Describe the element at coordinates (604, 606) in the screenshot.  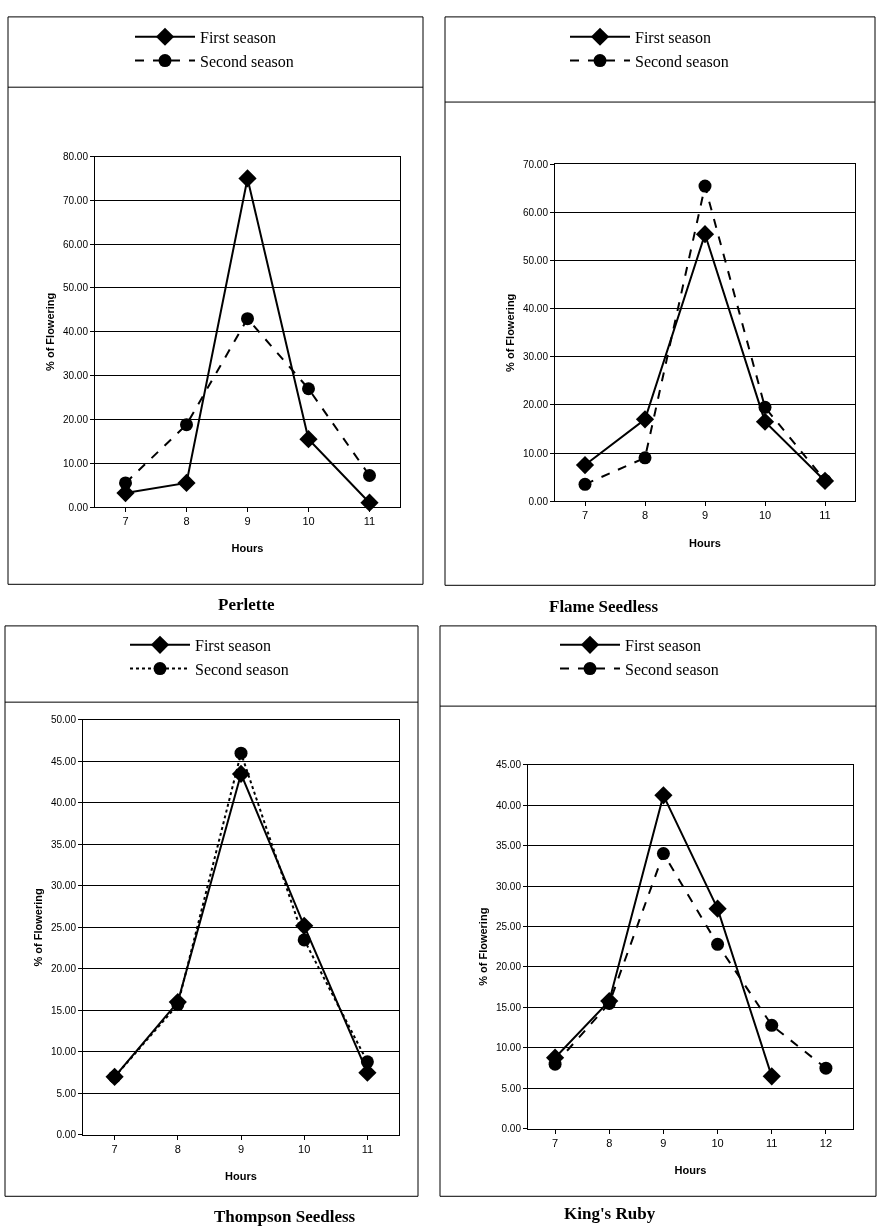
I see `text: Flame Seedless` at that location.